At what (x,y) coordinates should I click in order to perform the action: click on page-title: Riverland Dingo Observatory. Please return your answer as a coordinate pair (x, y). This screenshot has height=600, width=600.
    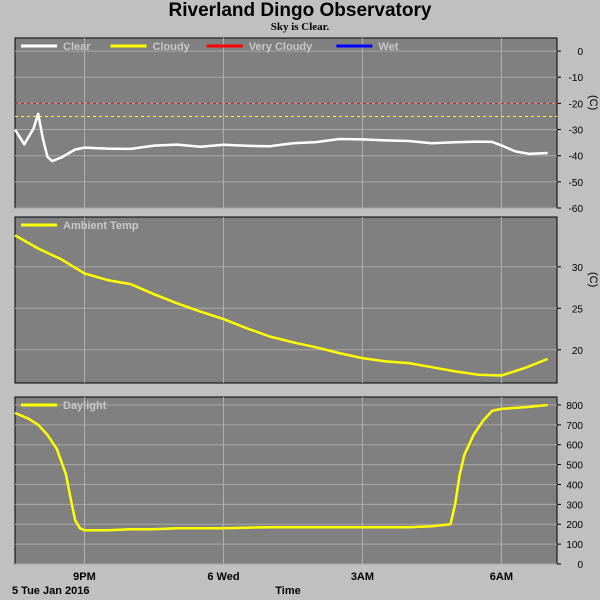
    Looking at the image, I should click on (300, 10).